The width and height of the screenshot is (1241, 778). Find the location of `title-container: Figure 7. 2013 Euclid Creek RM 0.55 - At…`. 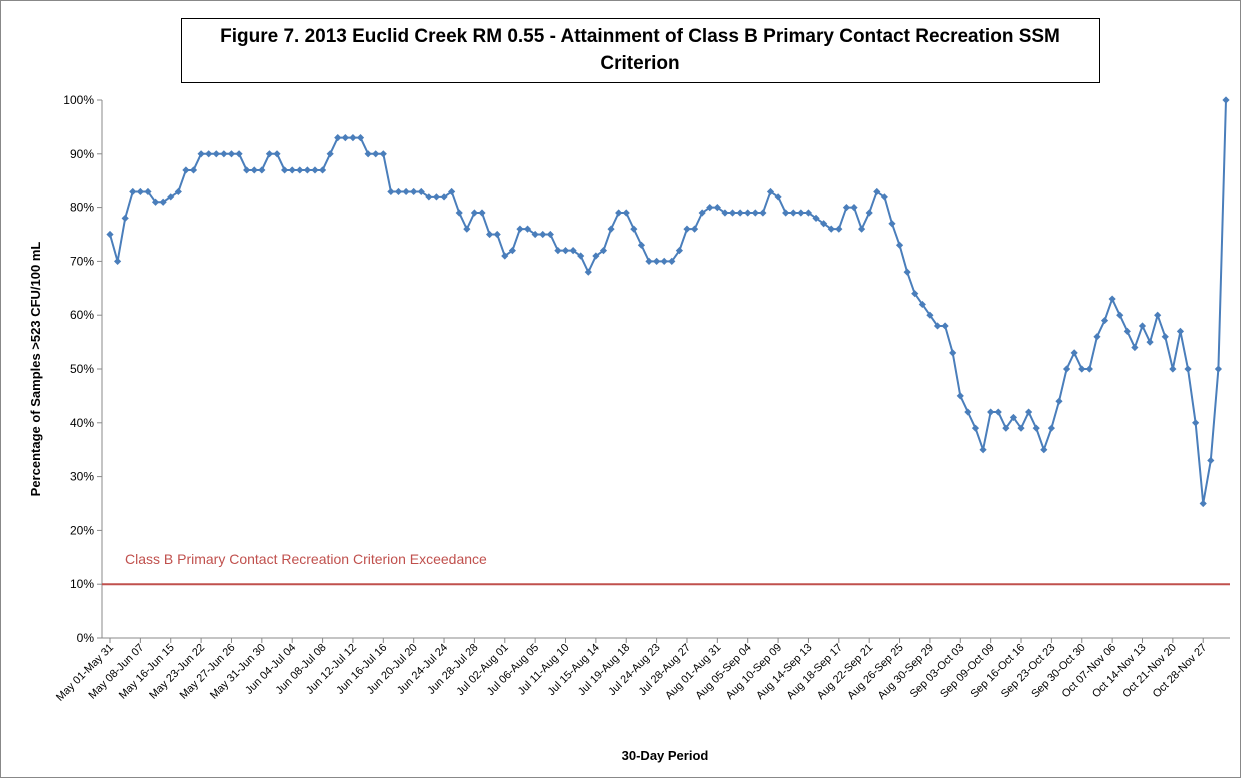

title-container: Figure 7. 2013 Euclid Creek RM 0.55 - At… is located at coordinates (640, 50).